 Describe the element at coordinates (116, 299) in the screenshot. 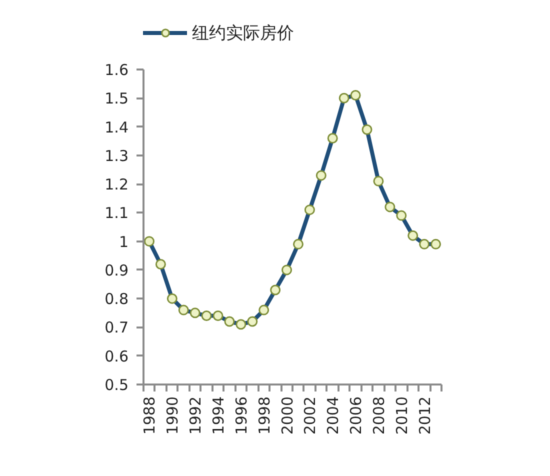

I see `y-tick-label: 0.8` at that location.